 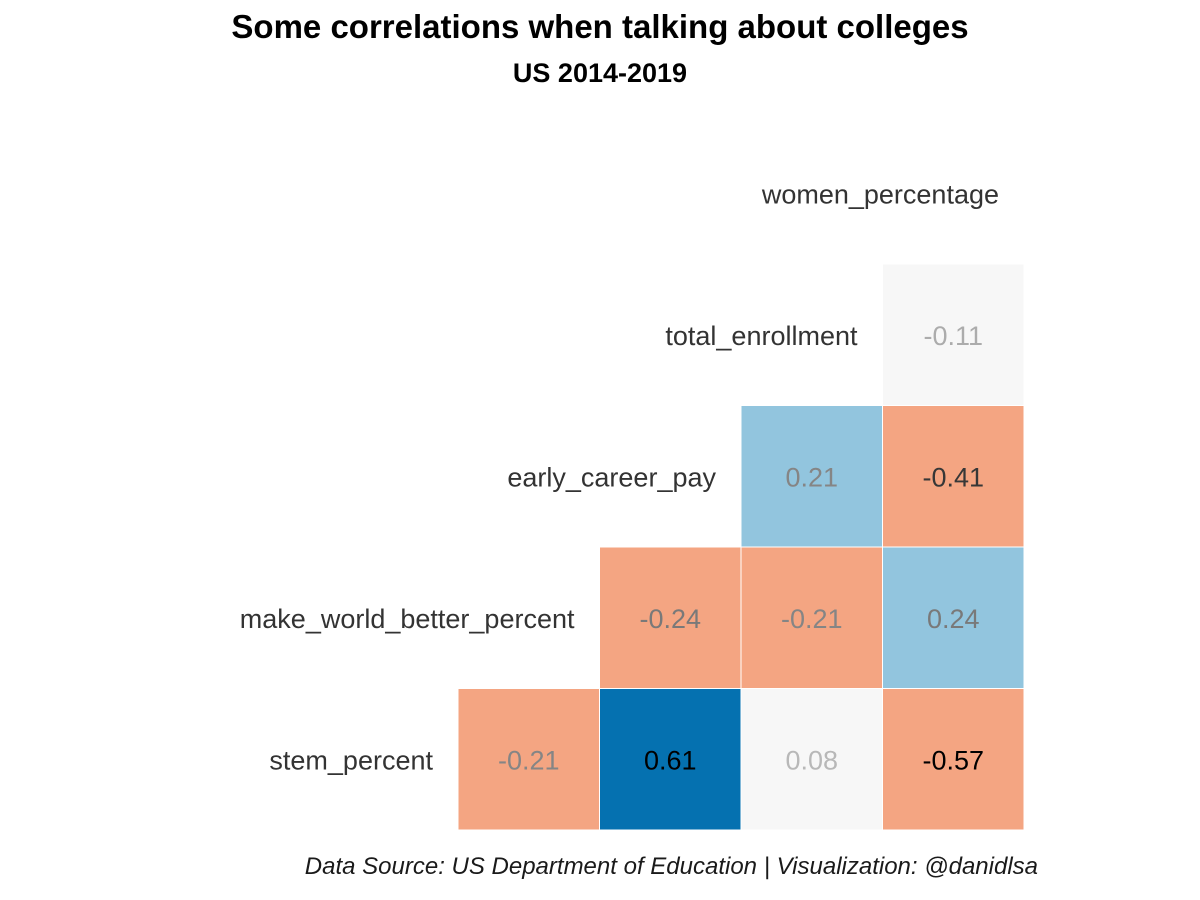 I want to click on heatmap-cell-make_world_better_percent-early_career_pay, so click(x=670, y=617).